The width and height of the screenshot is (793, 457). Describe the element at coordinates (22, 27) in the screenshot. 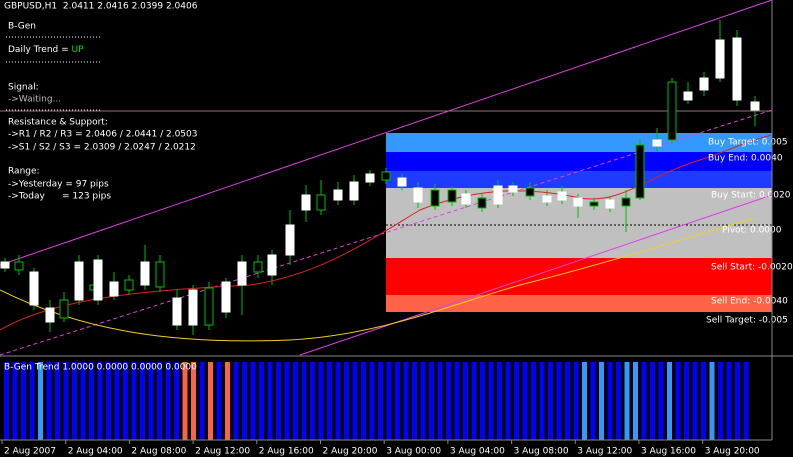

I see `panel-title: B-Gen` at that location.